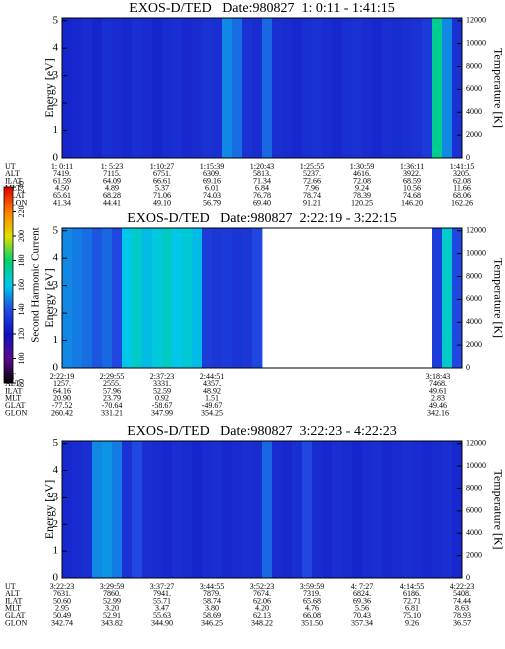 This screenshot has width=505, height=649. What do you see at coordinates (62, 622) in the screenshot?
I see `ephemeris-value: 342.74` at bounding box center [62, 622].